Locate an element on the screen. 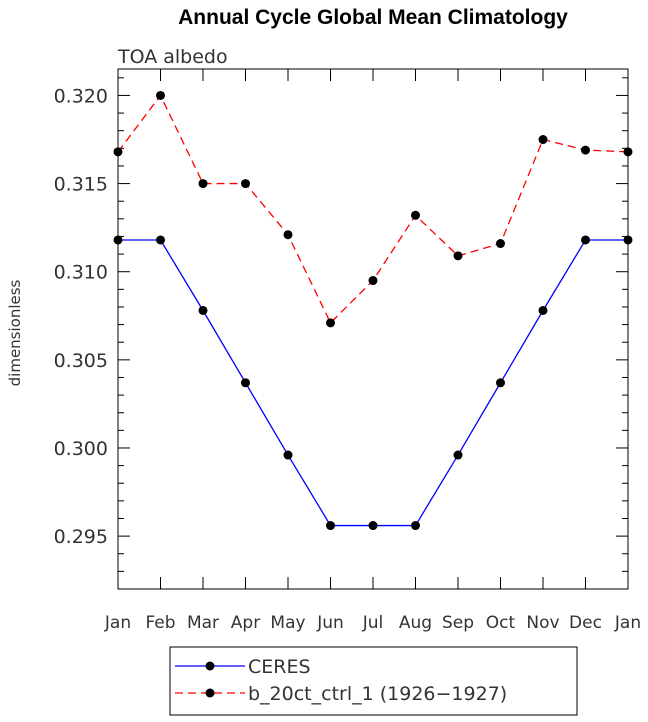  legend-box is located at coordinates (373, 681).